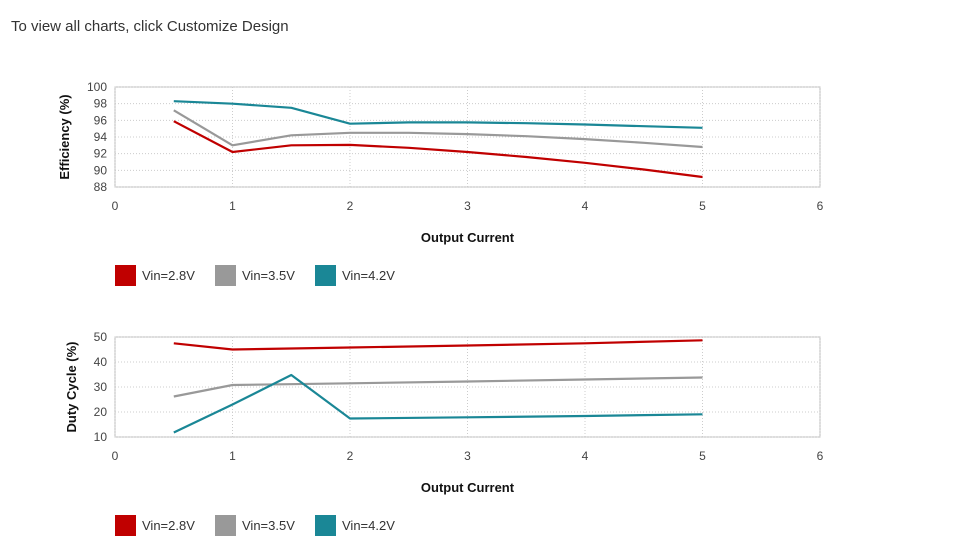 The width and height of the screenshot is (970, 550). Describe the element at coordinates (101, 412) in the screenshot. I see `y-tick-label: 20` at that location.